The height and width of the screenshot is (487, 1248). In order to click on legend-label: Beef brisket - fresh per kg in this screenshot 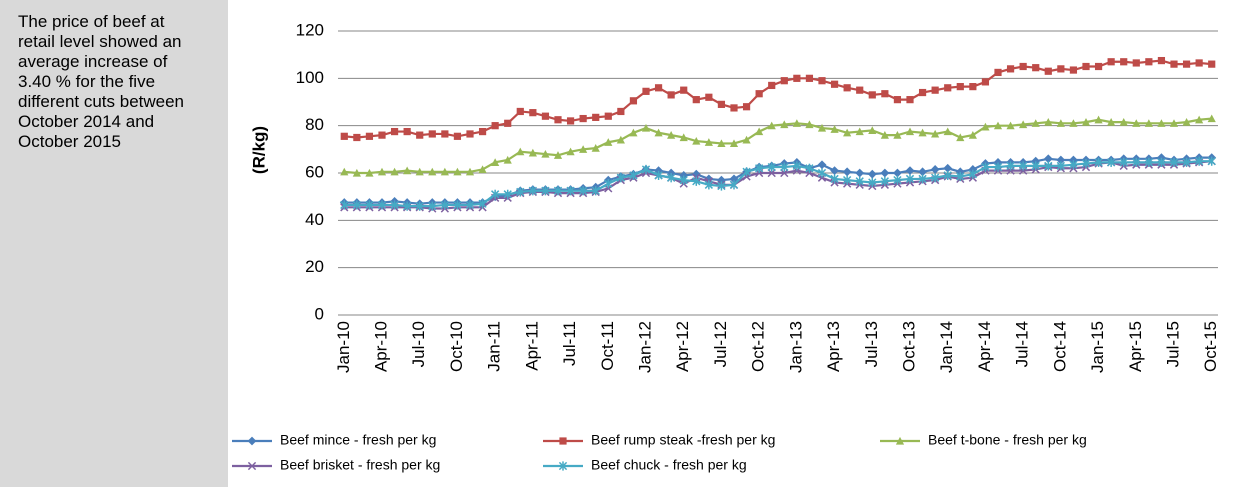, I will do `click(360, 465)`.